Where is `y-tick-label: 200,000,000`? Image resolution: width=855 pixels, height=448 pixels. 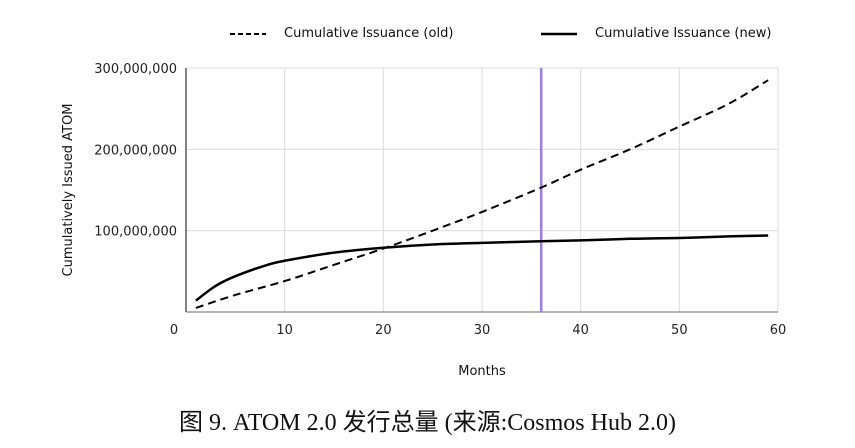 y-tick-label: 200,000,000 is located at coordinates (135, 150).